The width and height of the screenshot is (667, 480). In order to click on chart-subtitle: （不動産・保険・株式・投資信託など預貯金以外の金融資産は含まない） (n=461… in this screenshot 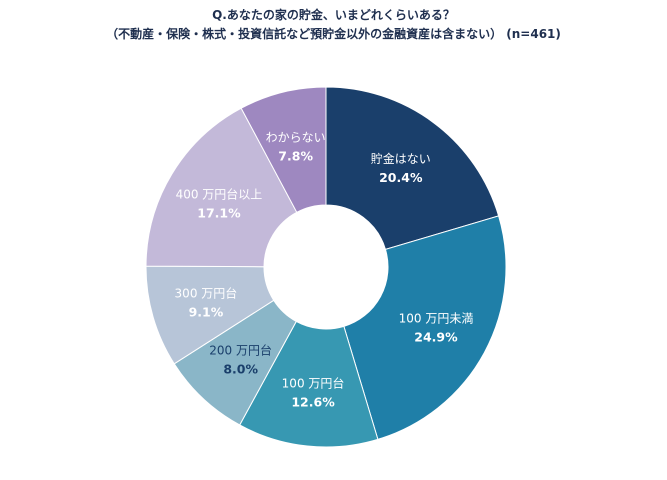, I will do `click(333, 34)`.